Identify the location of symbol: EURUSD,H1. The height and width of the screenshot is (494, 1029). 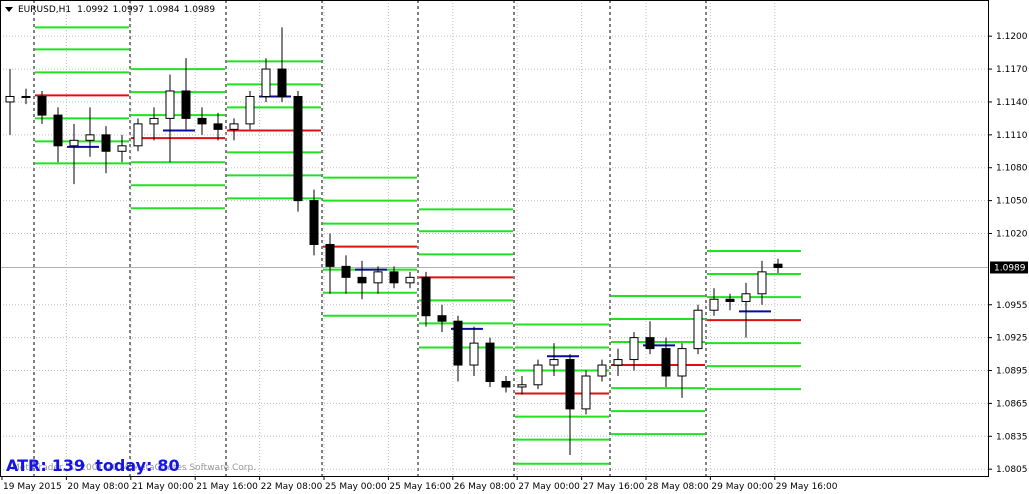
(44, 10).